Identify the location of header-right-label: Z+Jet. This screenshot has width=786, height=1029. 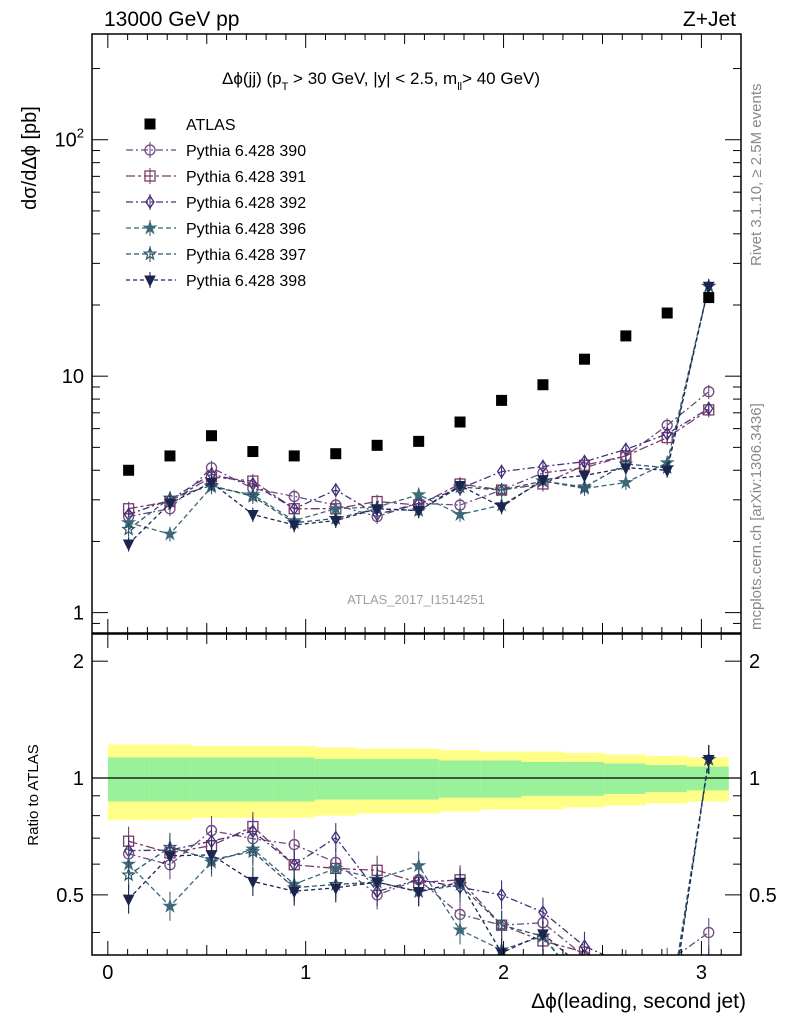
(709, 19).